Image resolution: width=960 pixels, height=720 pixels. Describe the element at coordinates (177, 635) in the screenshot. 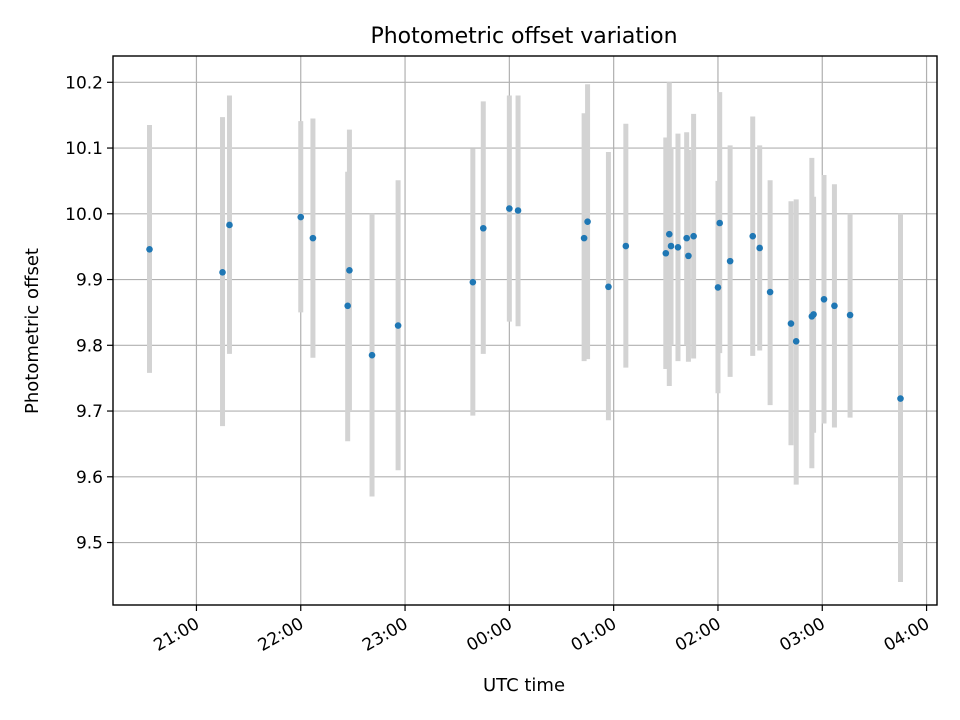

I see `x-tick-label: 21:00` at that location.